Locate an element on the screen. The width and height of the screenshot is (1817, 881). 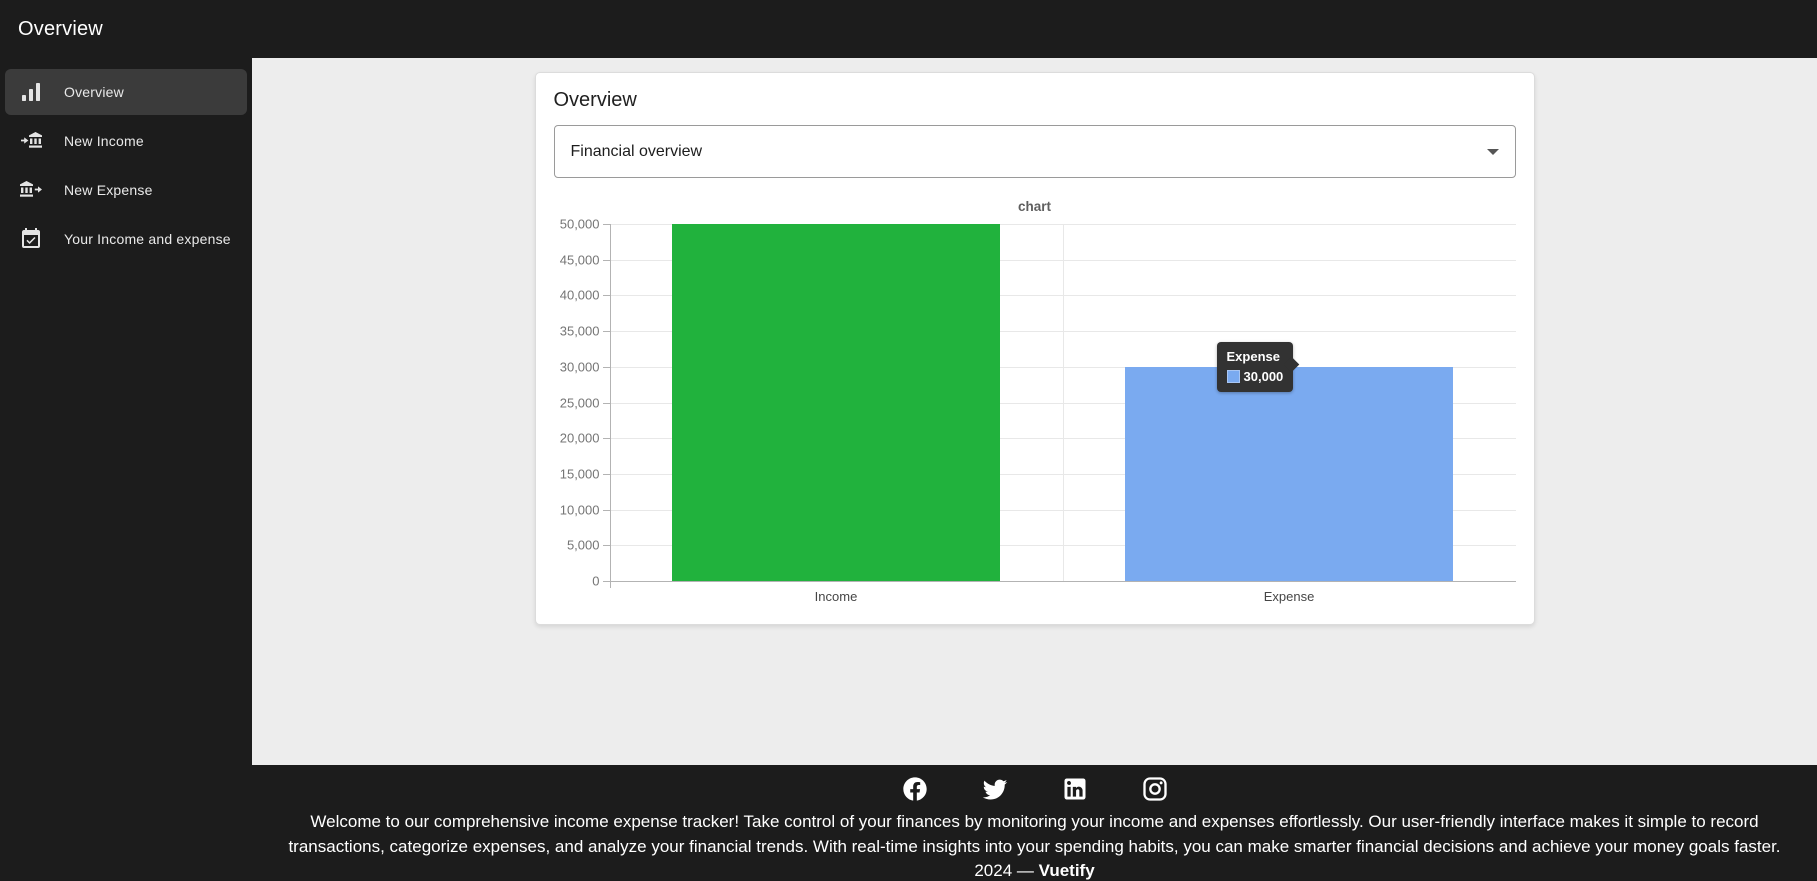
y-tick-label: 5,000 is located at coordinates (583, 545).